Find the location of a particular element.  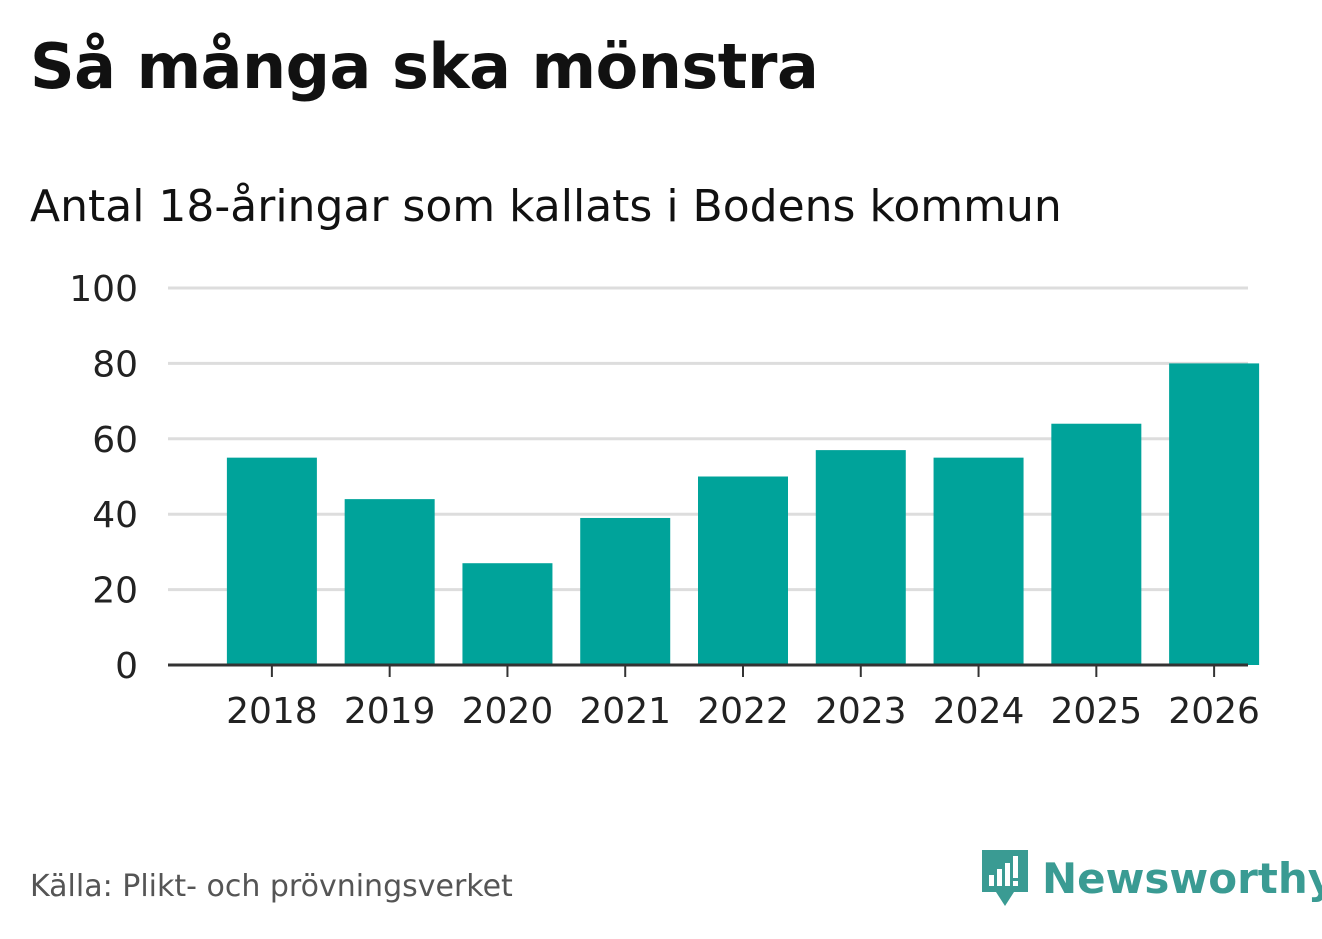

x-tick-label: 2026 is located at coordinates (1214, 711).